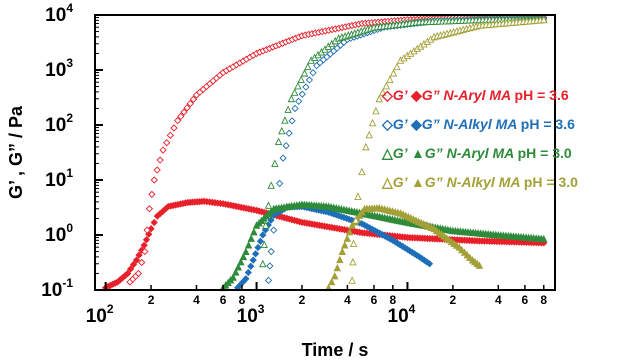 The height and width of the screenshot is (360, 643). What do you see at coordinates (72, 151) in the screenshot?
I see `y-axis-ticks: 10⁻¹ 10⁰ 10¹ 10² 10³ 10⁴` at bounding box center [72, 151].